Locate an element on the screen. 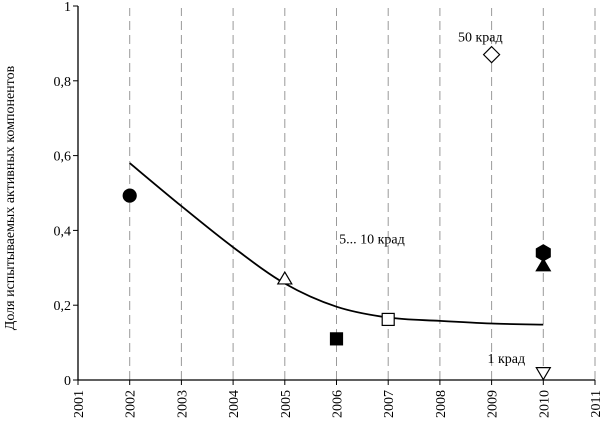 The image size is (603, 428). y-tick-label: 0,2 is located at coordinates (63, 306).